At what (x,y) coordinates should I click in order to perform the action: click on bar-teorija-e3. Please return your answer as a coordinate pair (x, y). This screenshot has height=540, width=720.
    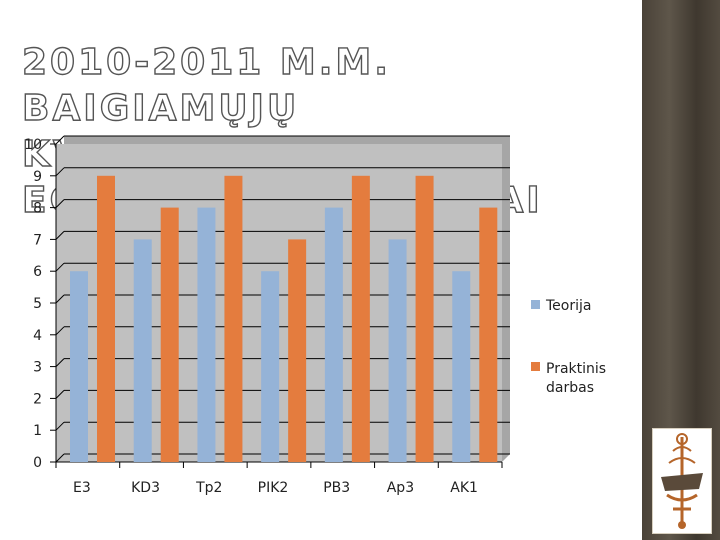
    Looking at the image, I should click on (79, 366).